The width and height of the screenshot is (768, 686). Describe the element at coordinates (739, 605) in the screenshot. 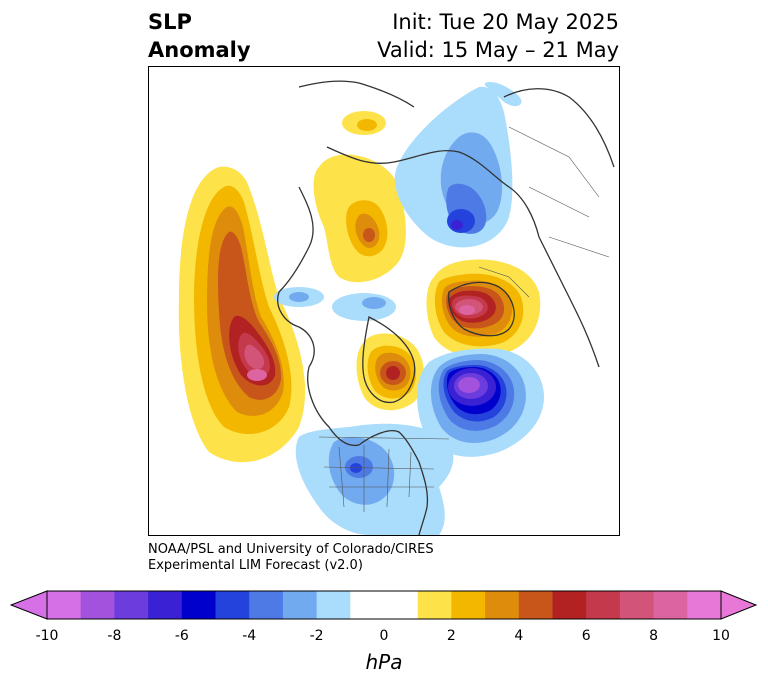

I see `colorbar-extend-high` at that location.